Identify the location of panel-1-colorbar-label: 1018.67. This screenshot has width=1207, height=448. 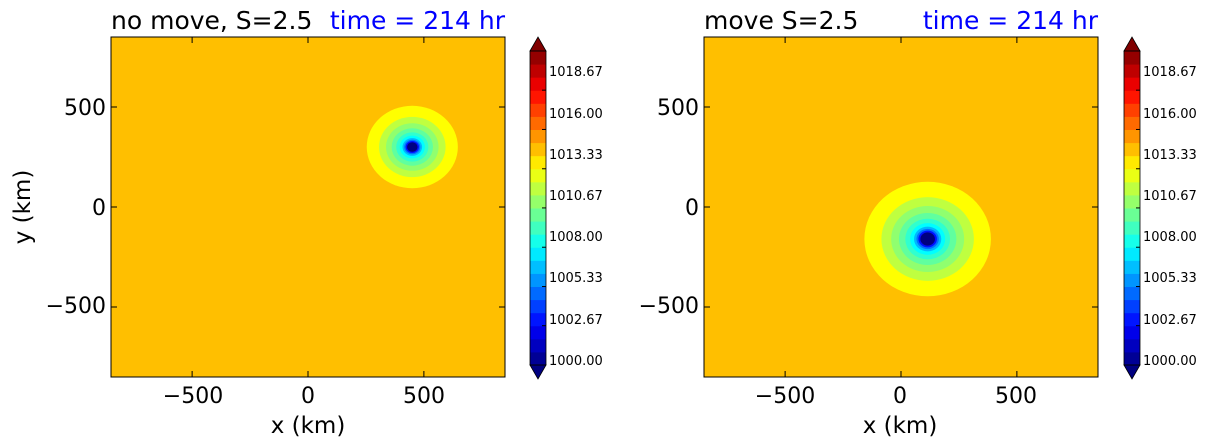
(1170, 72).